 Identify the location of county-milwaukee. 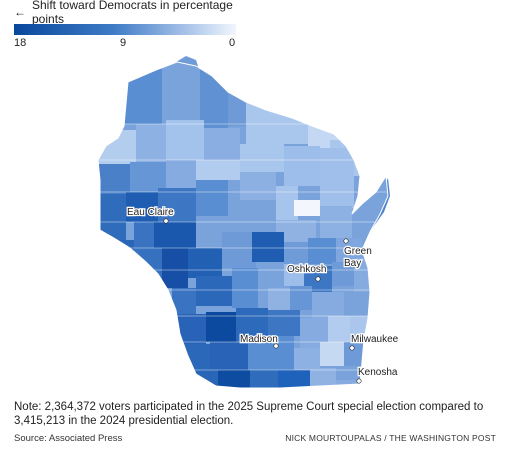
(355, 355).